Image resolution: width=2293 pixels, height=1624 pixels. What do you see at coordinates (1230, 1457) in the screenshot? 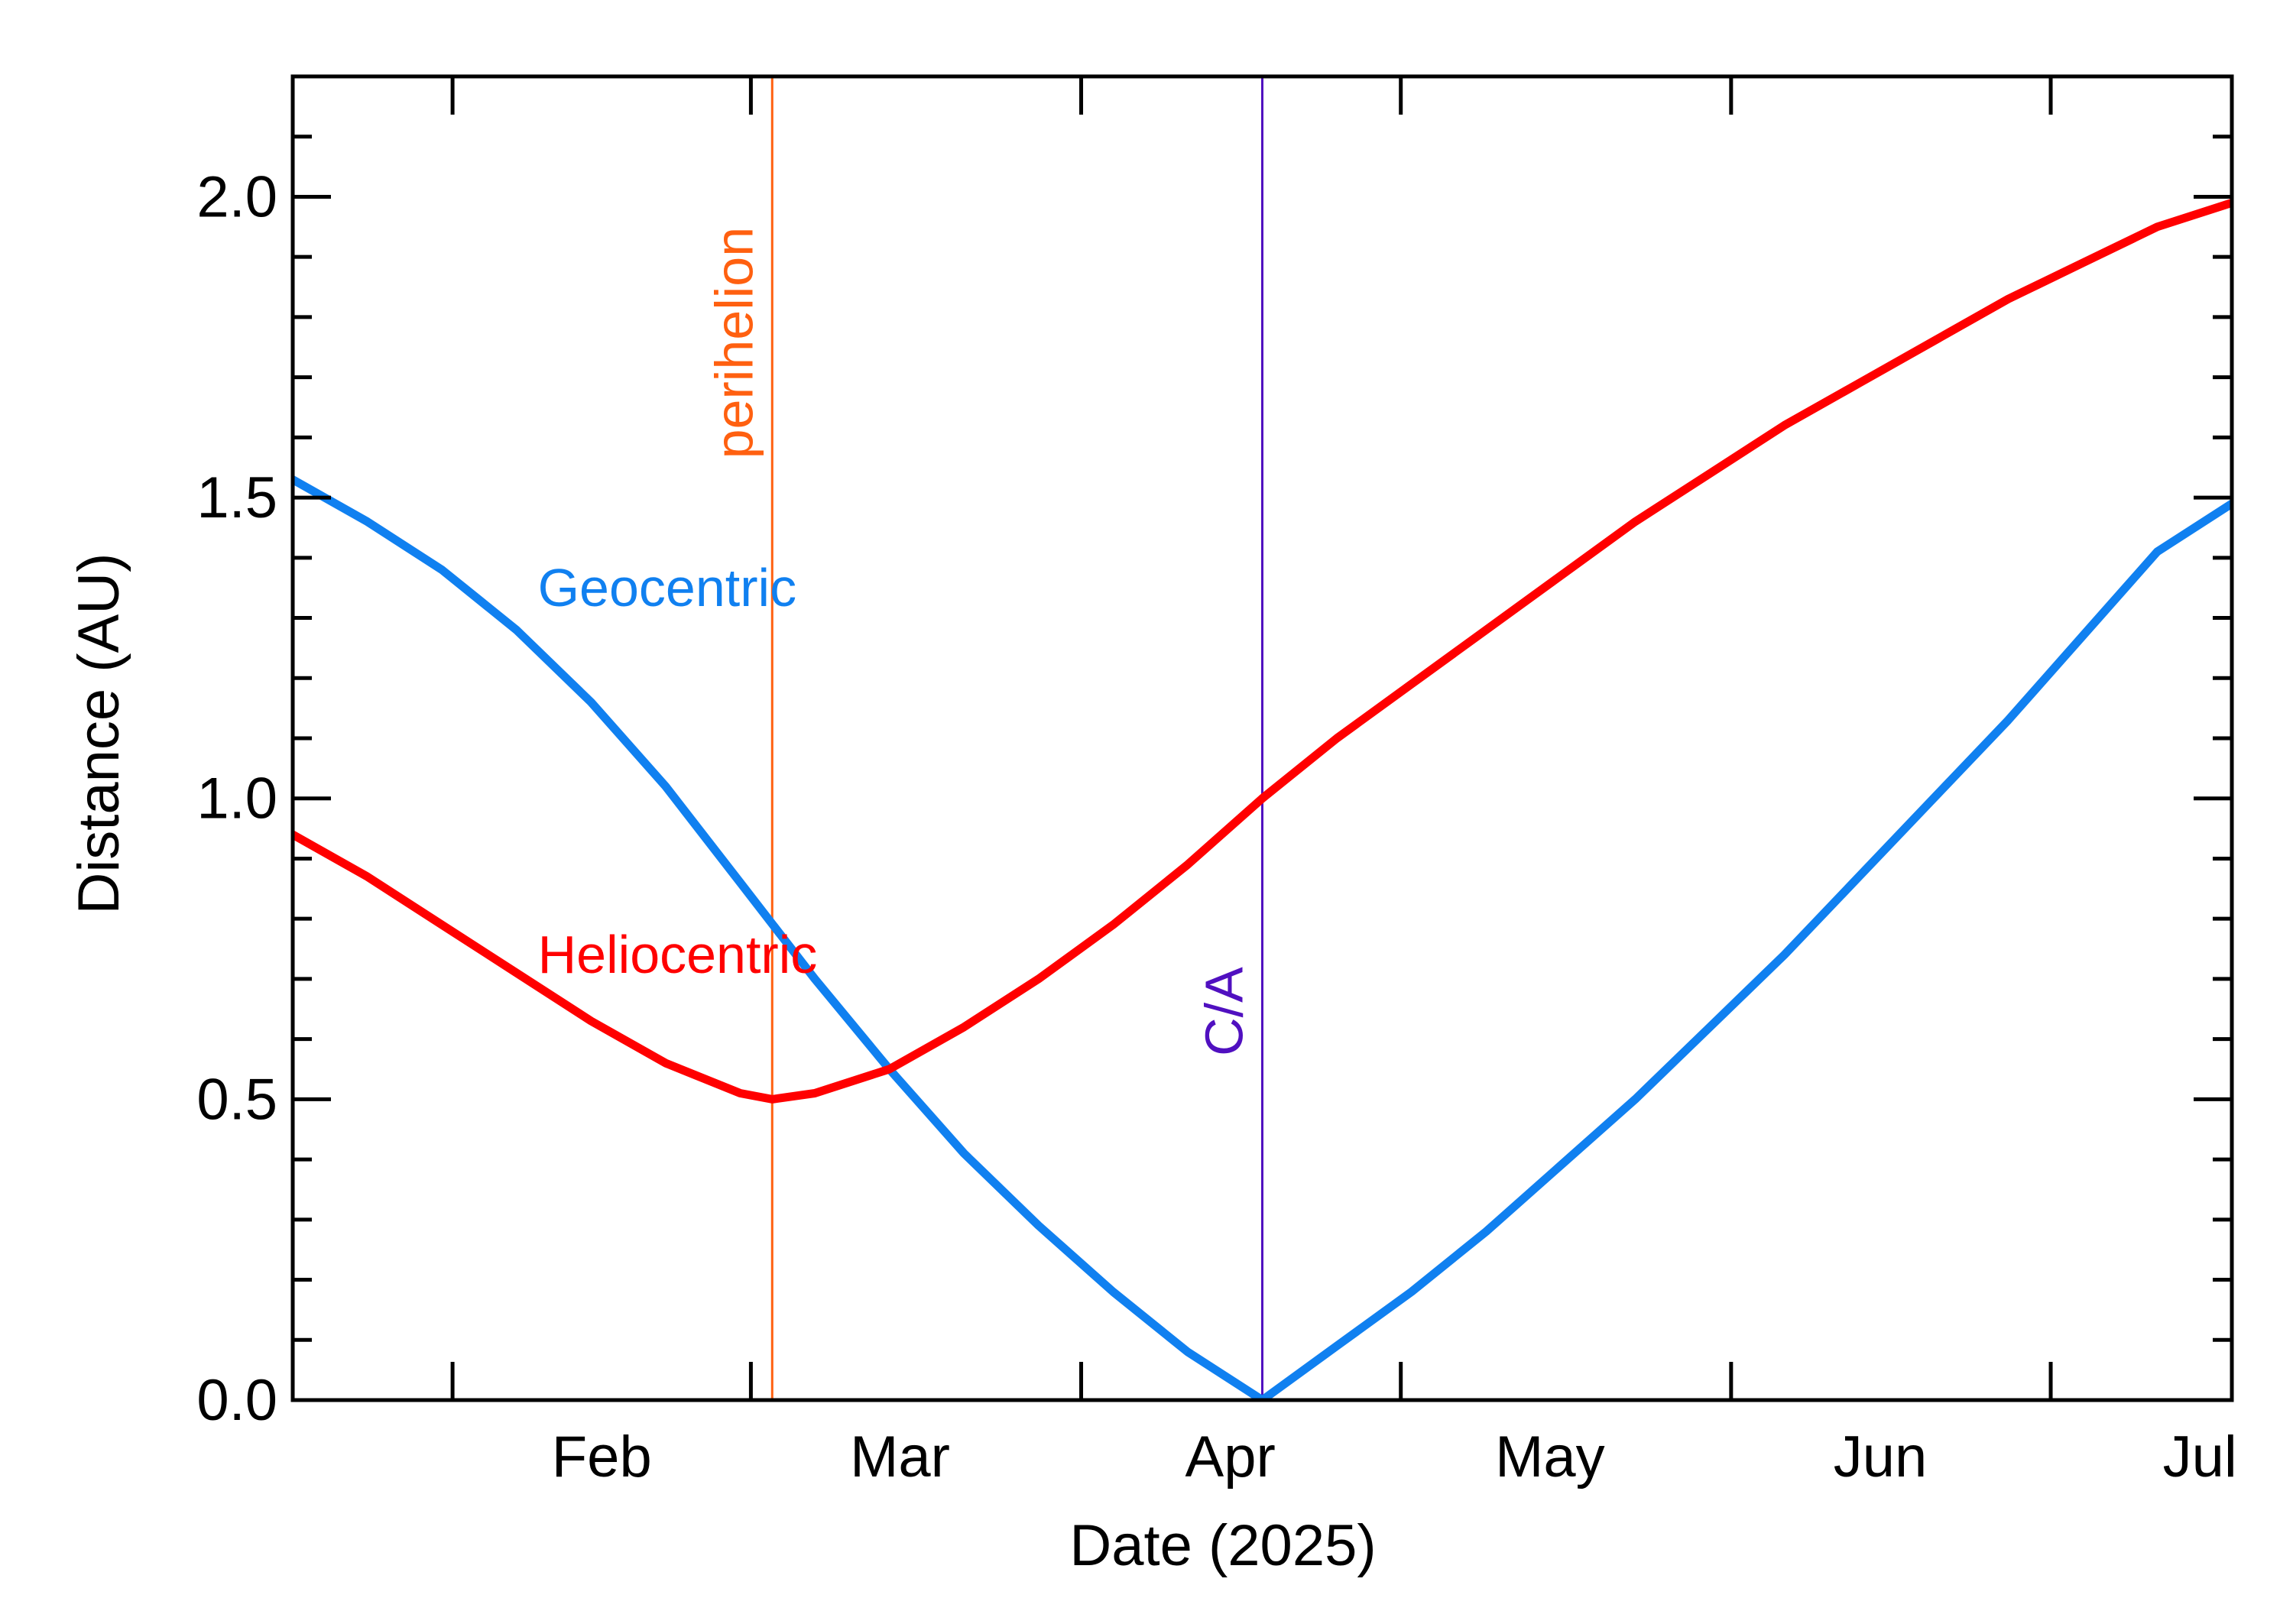
I see `x-tick-label-apr: Apr` at bounding box center [1230, 1457].